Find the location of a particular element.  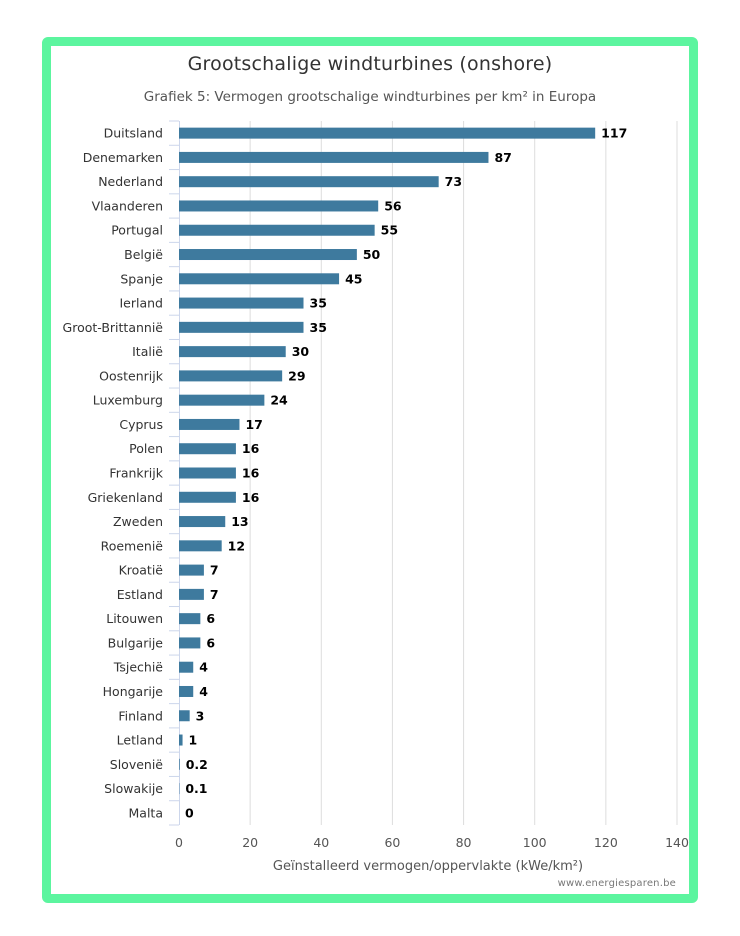

category-label: Luxemburg is located at coordinates (128, 400).